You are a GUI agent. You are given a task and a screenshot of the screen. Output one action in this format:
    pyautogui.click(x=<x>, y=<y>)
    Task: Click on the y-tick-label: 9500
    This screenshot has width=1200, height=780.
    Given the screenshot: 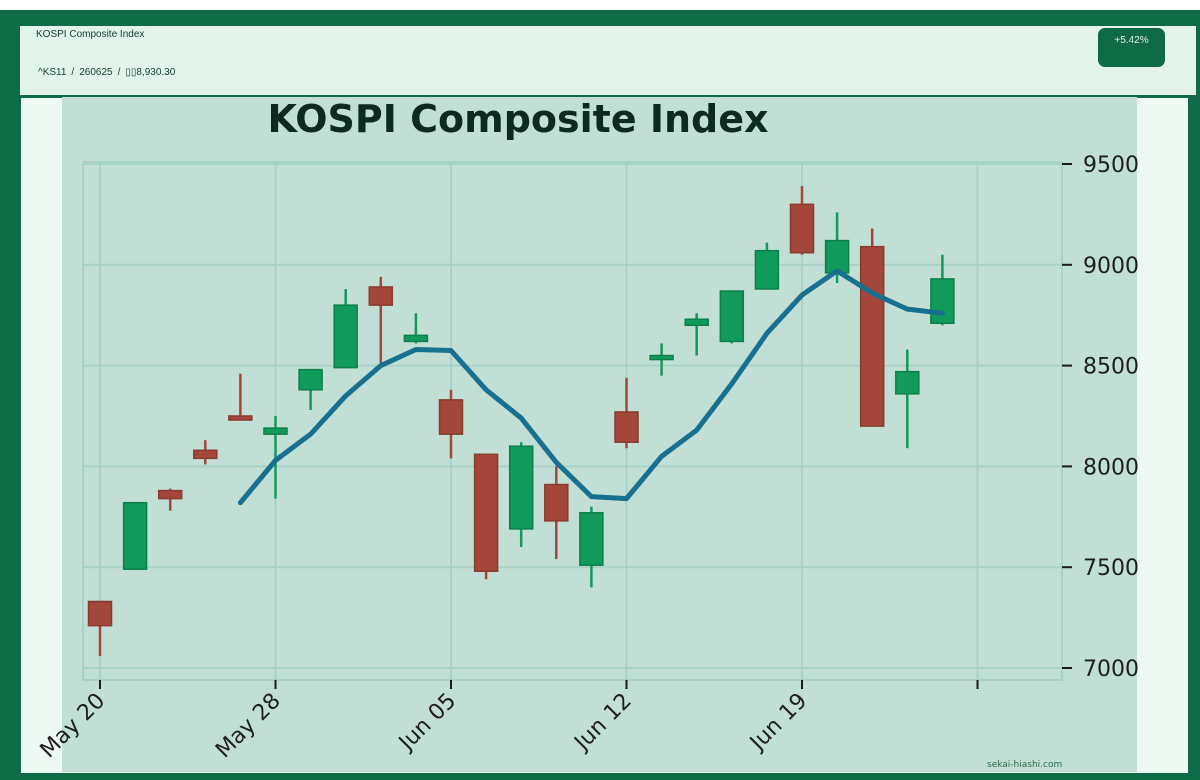 What is the action you would take?
    pyautogui.click(x=1111, y=165)
    